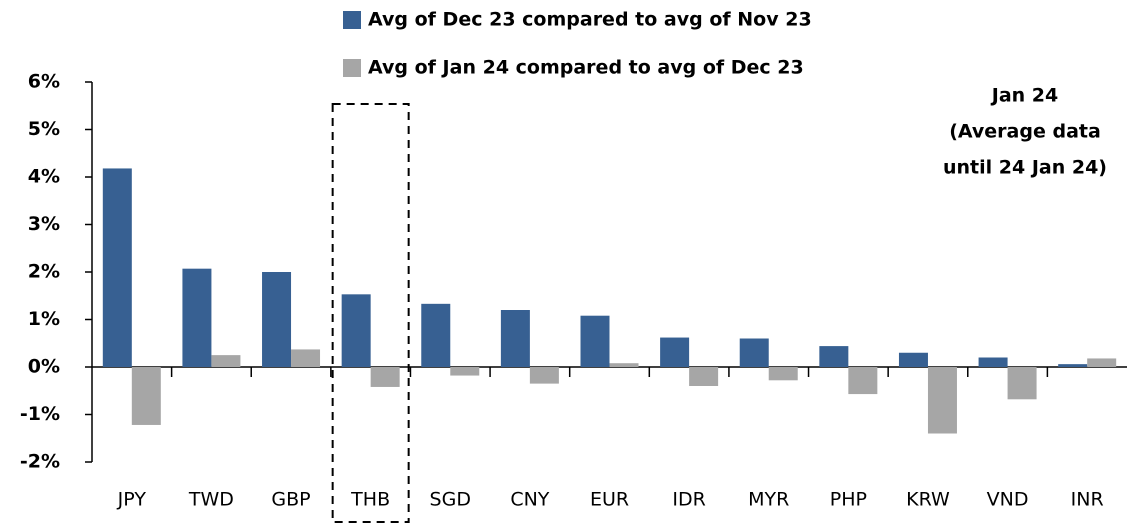 Image resolution: width=1127 pixels, height=523 pixels. I want to click on x-tick-label: MYR, so click(768, 500).